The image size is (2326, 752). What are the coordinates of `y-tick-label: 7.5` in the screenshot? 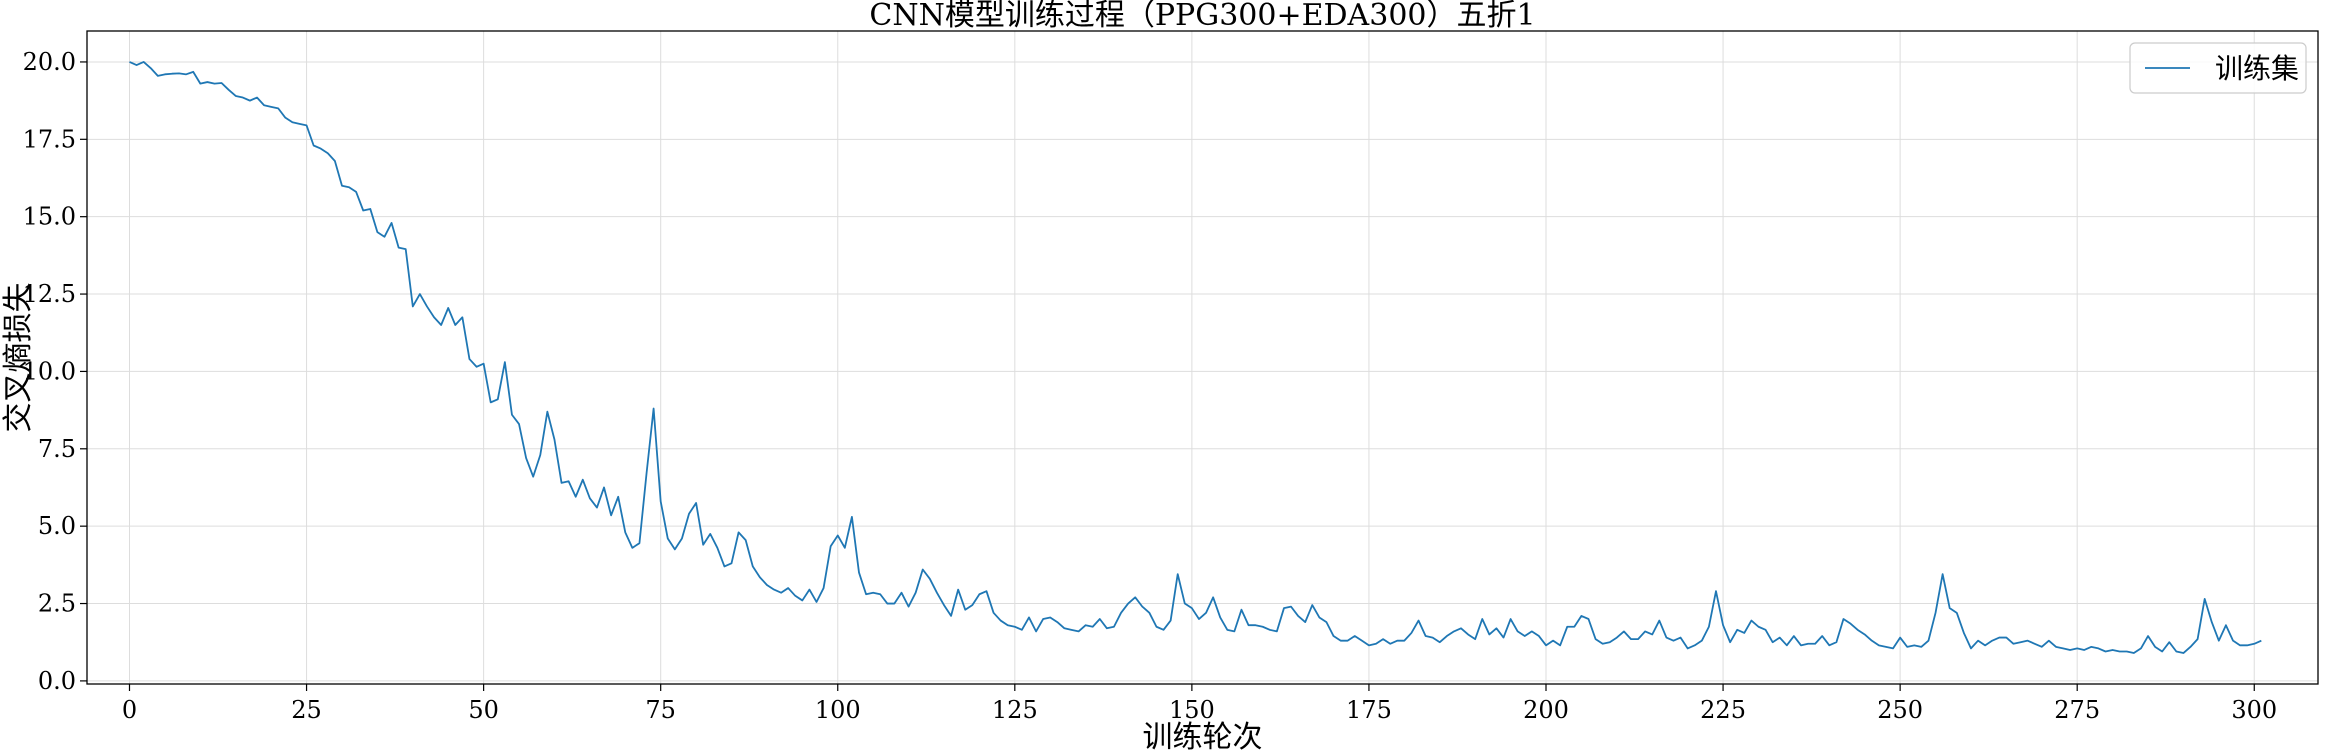 It's located at (57, 449).